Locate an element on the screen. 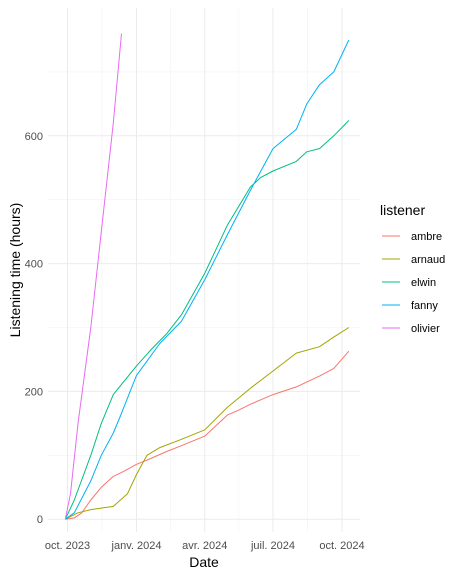 The width and height of the screenshot is (461, 576). legend-label-elwin: elwin is located at coordinates (423, 283).